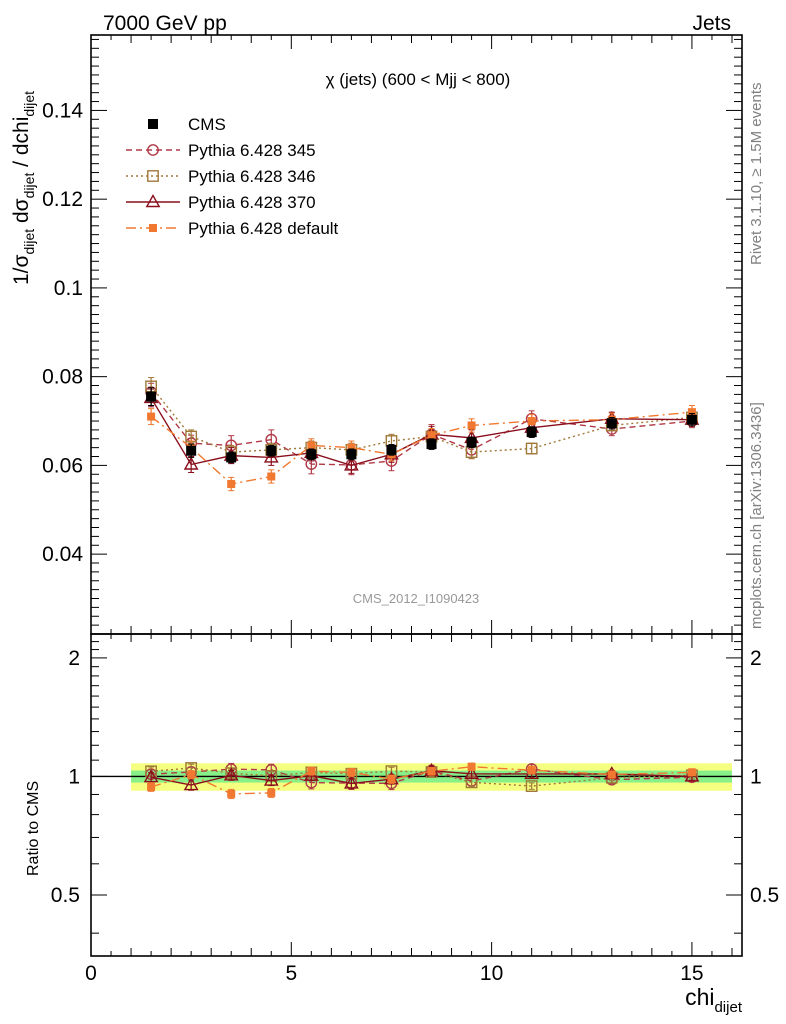 The width and height of the screenshot is (786, 1024). What do you see at coordinates (74, 776) in the screenshot?
I see `ratio-tick-label: 1` at bounding box center [74, 776].